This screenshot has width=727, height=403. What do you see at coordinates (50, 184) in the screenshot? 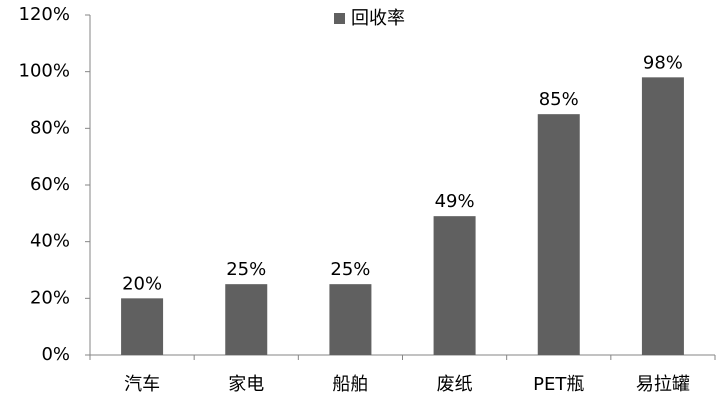
I see `y-tick-label: 60%` at bounding box center [50, 184].